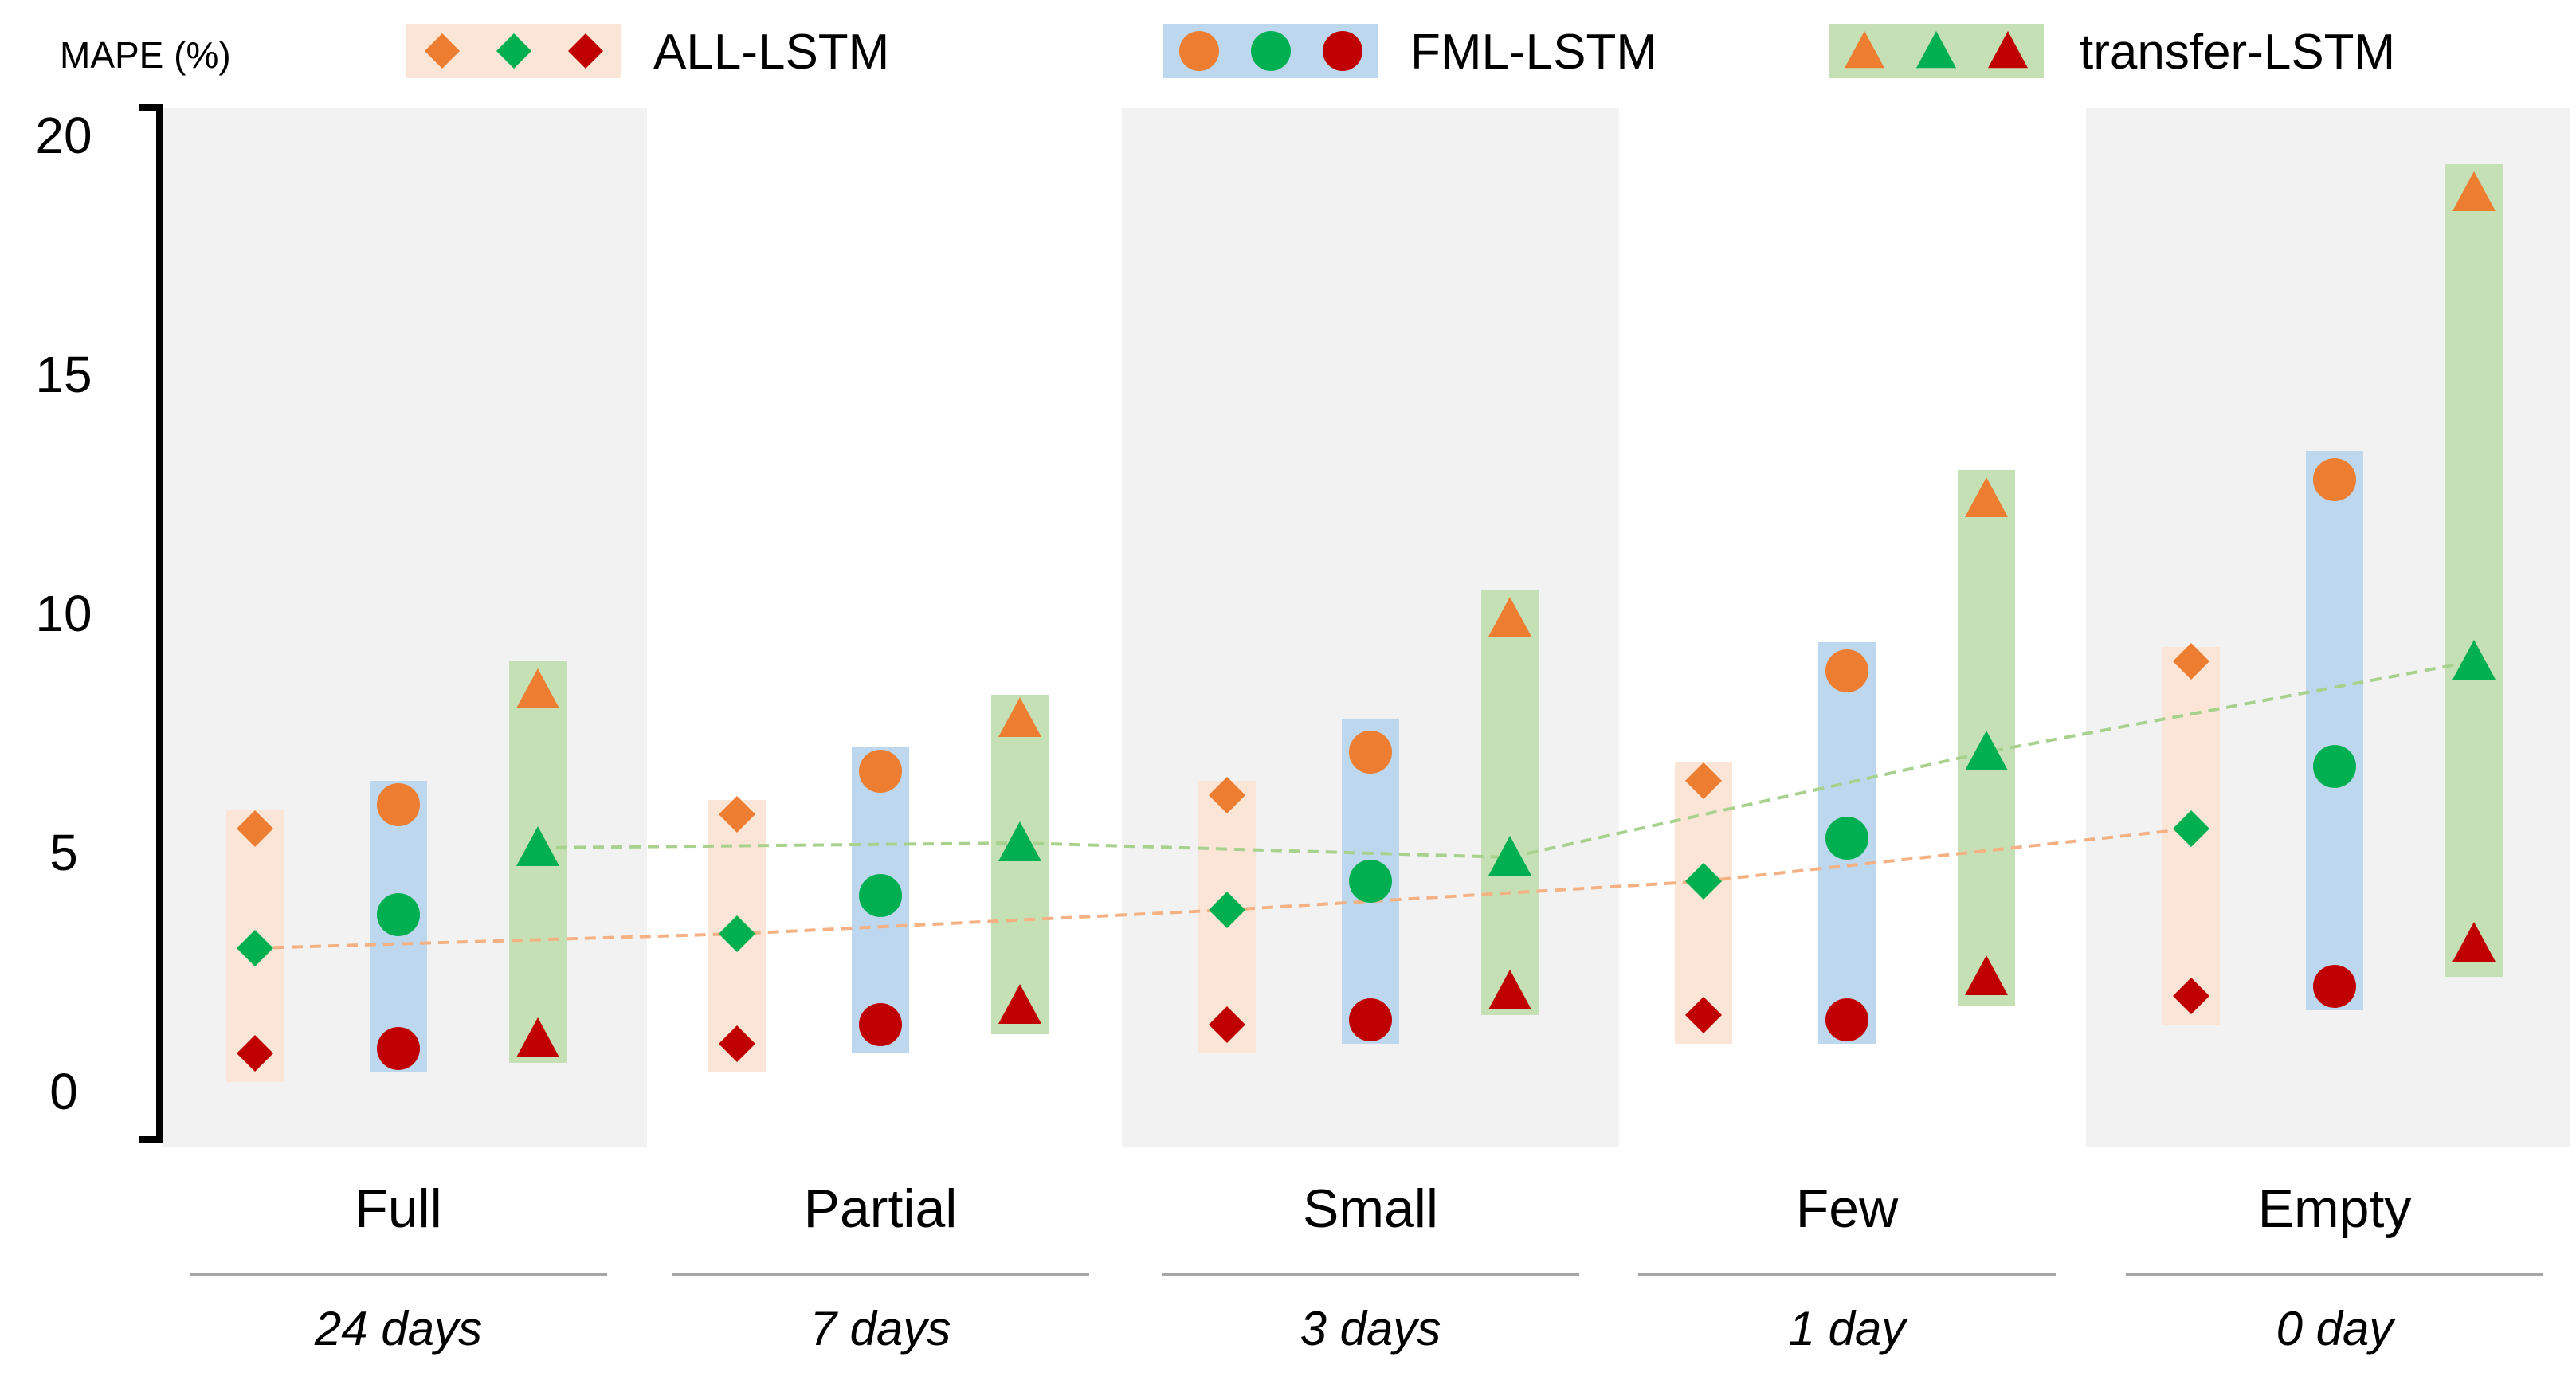  Describe the element at coordinates (881, 1208) in the screenshot. I see `x-tick-label-partial: Partial` at that location.